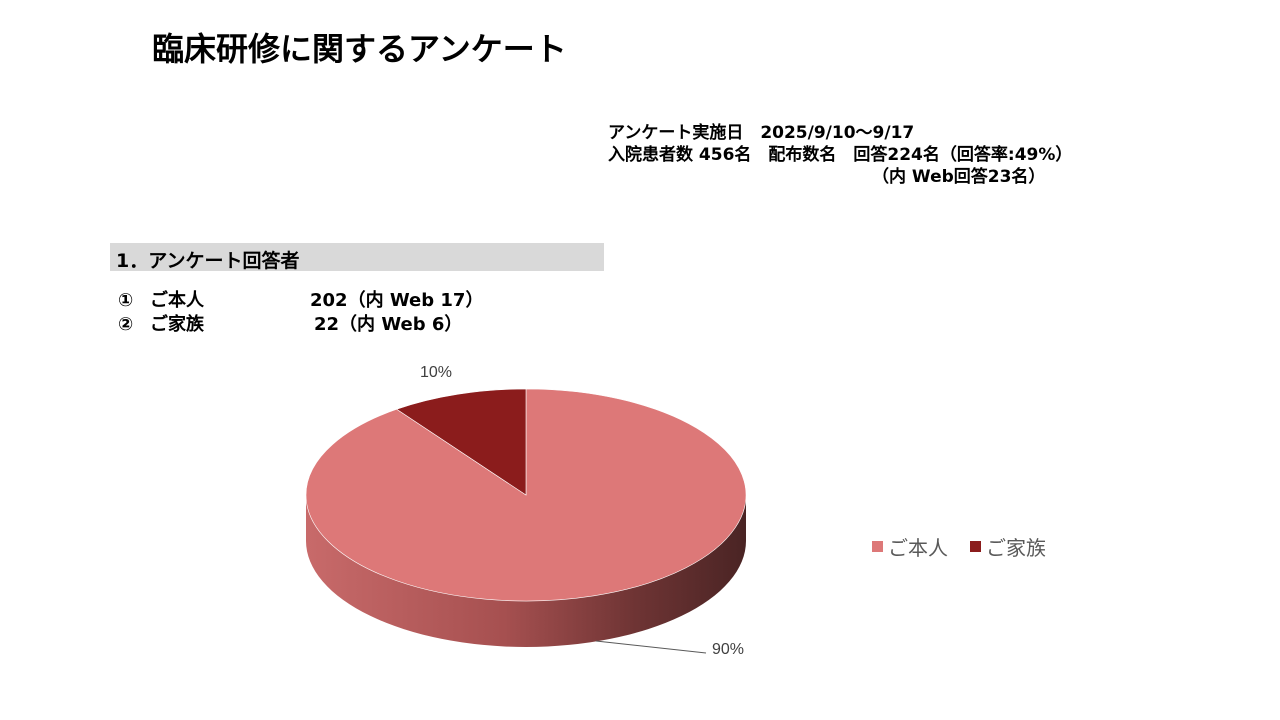 This screenshot has height=720, width=1280. Describe the element at coordinates (177, 324) in the screenshot. I see `respondent-label: ご家族` at that location.